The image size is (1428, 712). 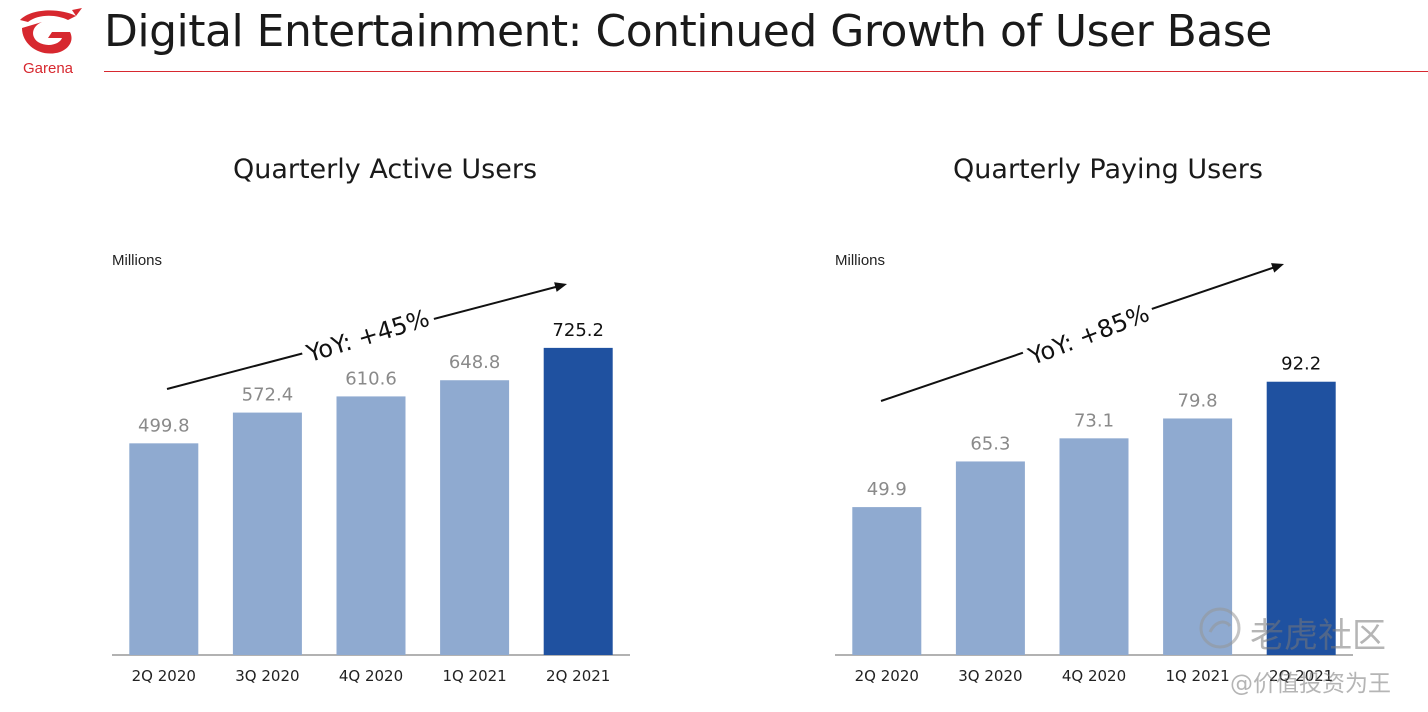 I want to click on brand-name: Garena, so click(x=48, y=68).